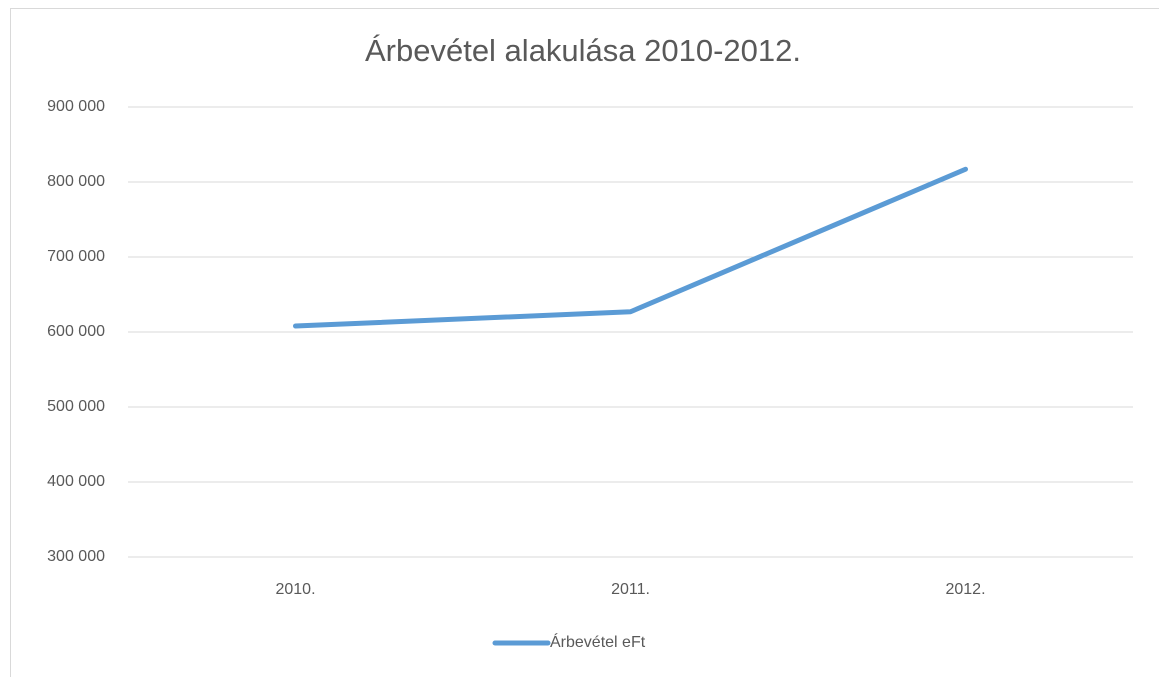 Image resolution: width=1159 pixels, height=677 pixels. Describe the element at coordinates (965, 589) in the screenshot. I see `x-tick-label: 2012.` at that location.